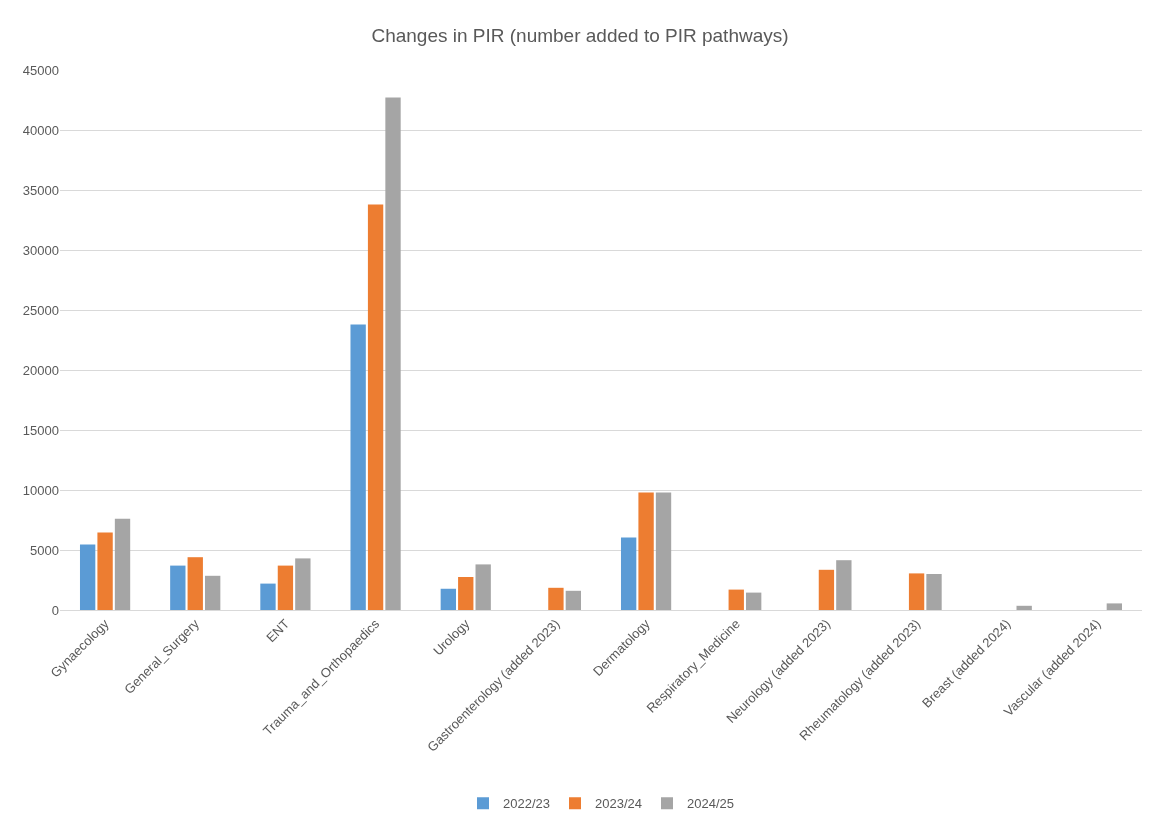  Describe the element at coordinates (44, 550) in the screenshot. I see `y-tick-label: 5000` at that location.